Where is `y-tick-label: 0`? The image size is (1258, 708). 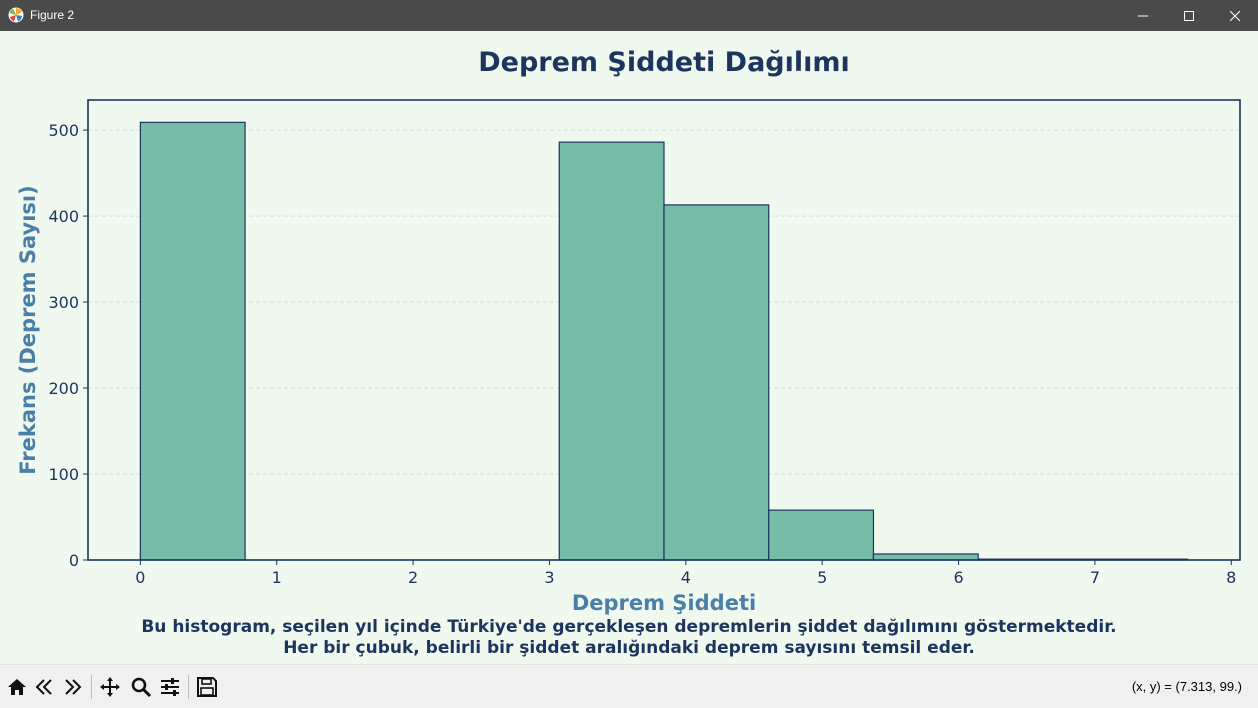
y-tick-label: 0 is located at coordinates (74, 560).